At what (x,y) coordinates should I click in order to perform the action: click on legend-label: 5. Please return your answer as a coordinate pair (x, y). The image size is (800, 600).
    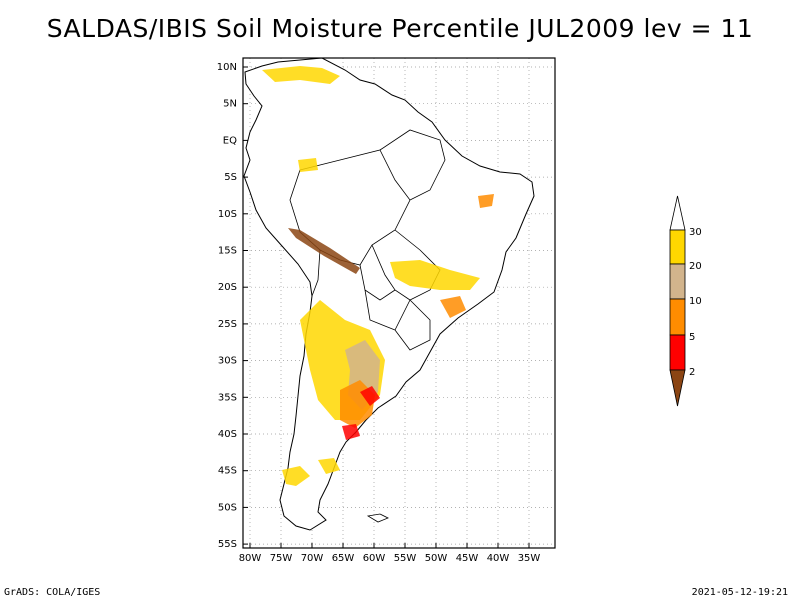
    Looking at the image, I should click on (692, 337).